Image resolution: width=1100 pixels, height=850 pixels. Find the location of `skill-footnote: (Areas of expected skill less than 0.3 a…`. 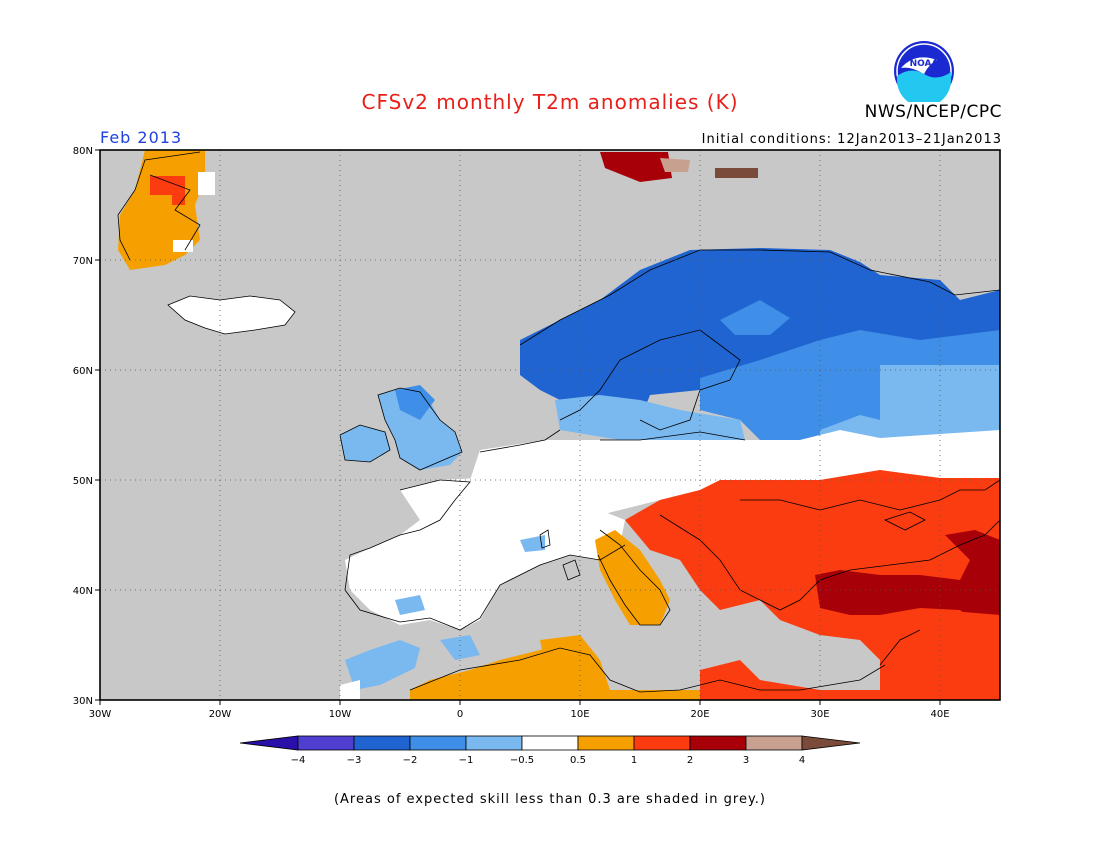

skill-footnote: (Areas of expected skill less than 0.3 a… is located at coordinates (550, 799).